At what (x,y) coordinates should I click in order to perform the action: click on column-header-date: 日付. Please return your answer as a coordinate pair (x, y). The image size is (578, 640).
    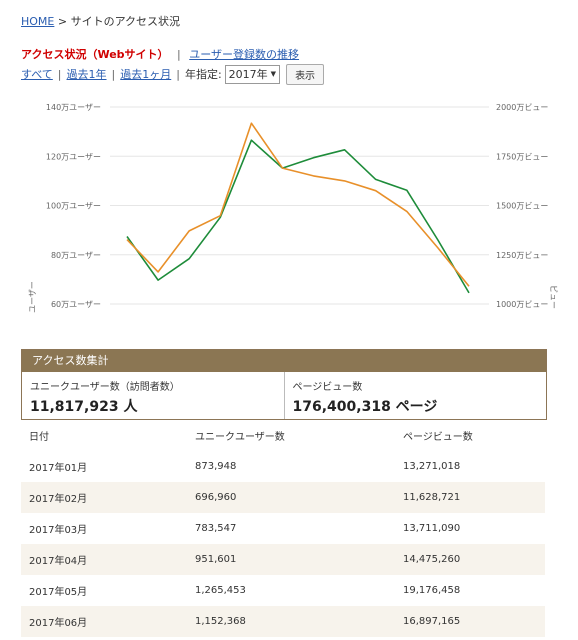
    Looking at the image, I should click on (39, 437).